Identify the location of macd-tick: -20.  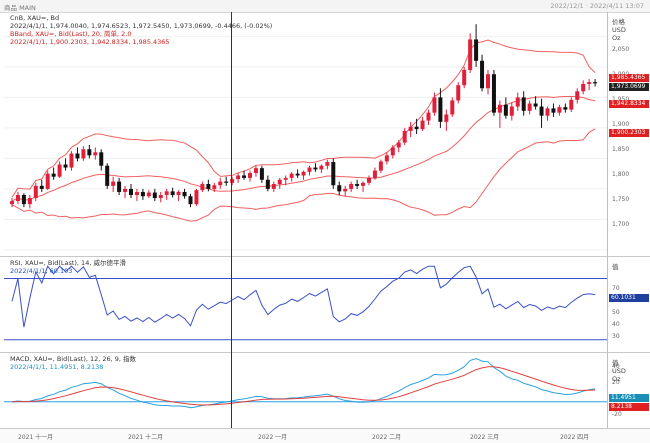
(617, 414).